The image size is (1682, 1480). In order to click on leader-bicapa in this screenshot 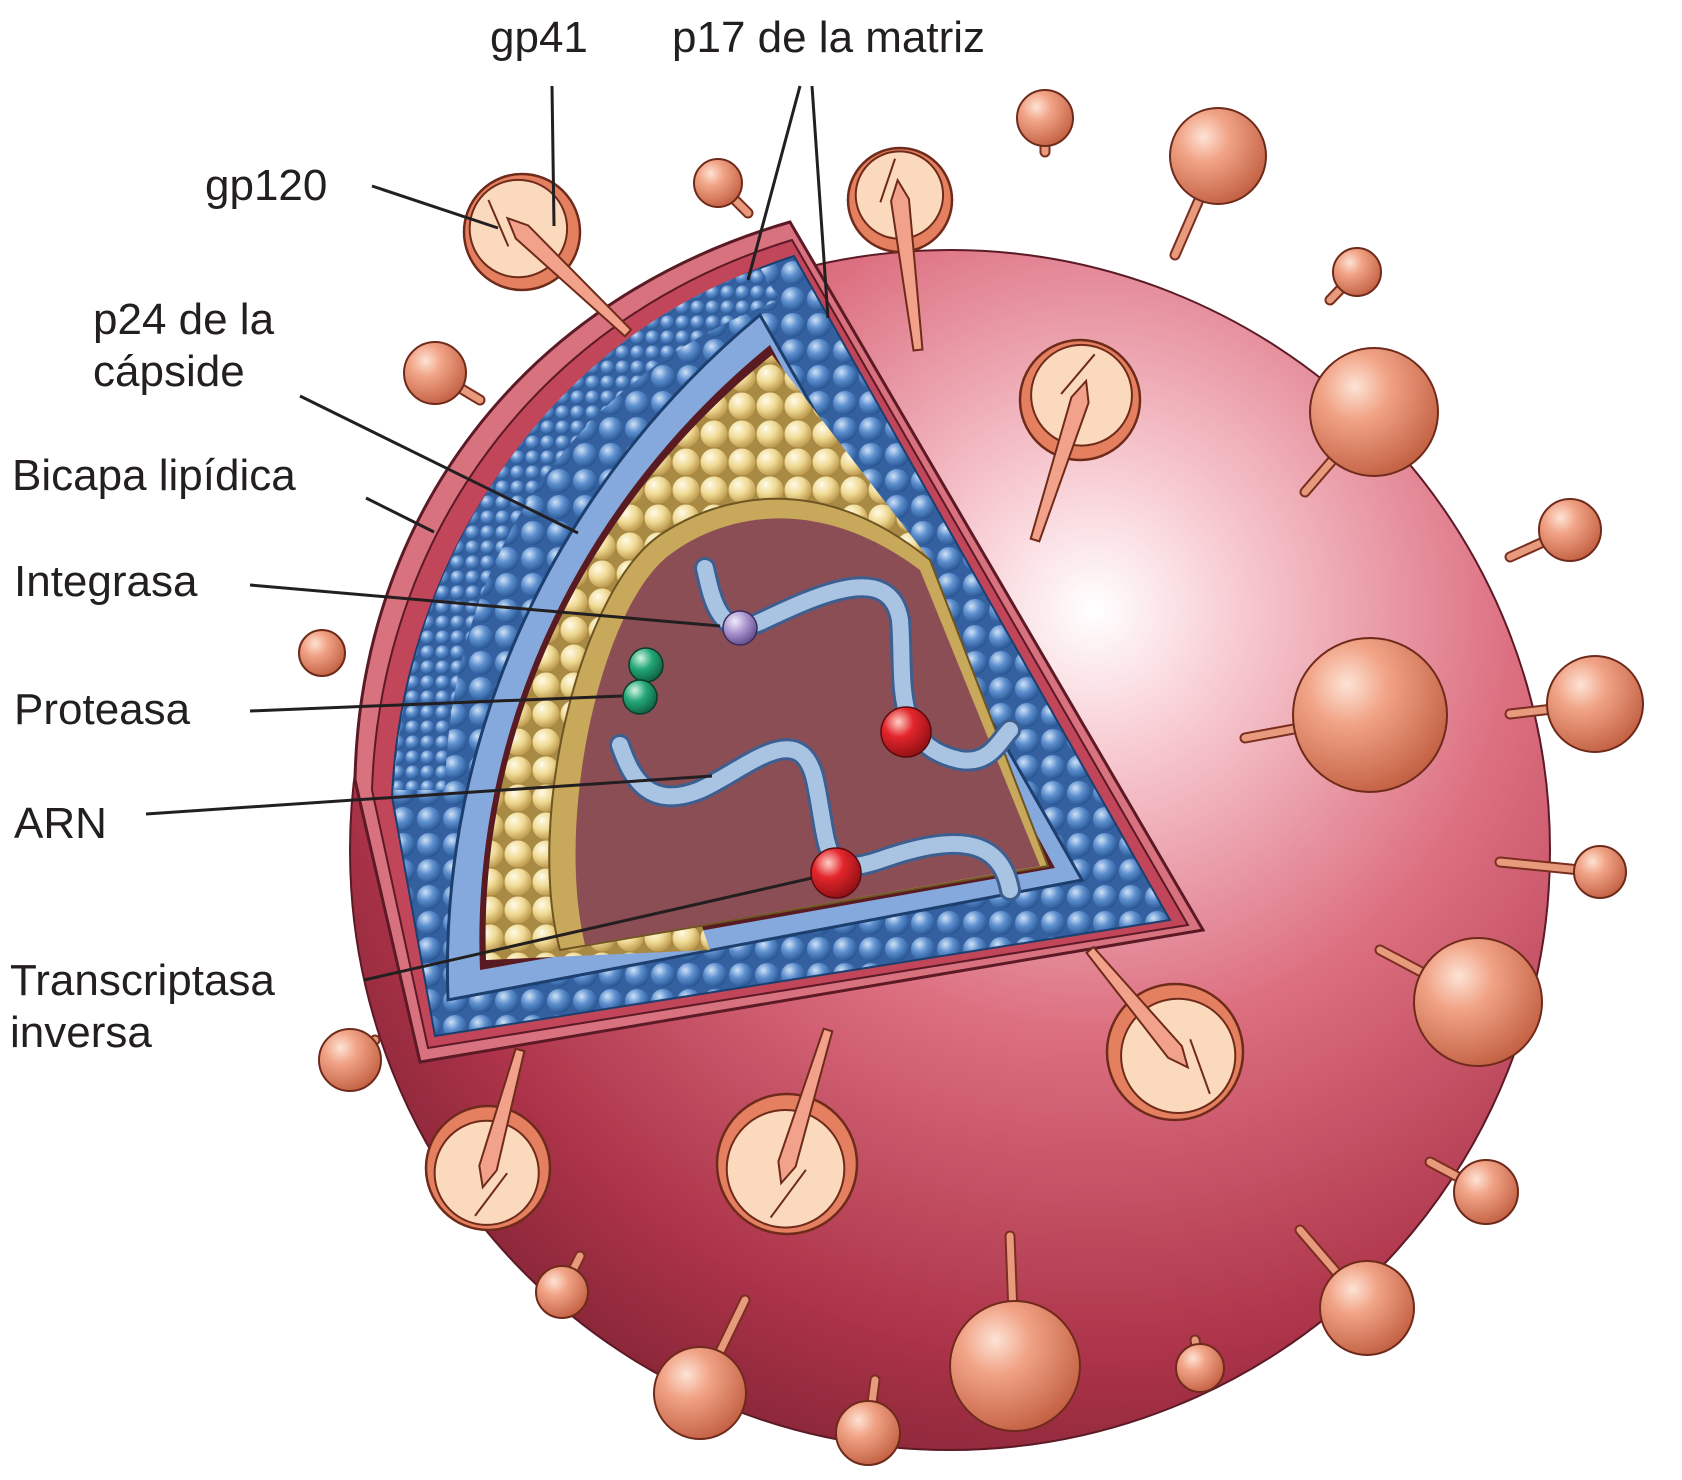, I will do `click(400, 515)`.